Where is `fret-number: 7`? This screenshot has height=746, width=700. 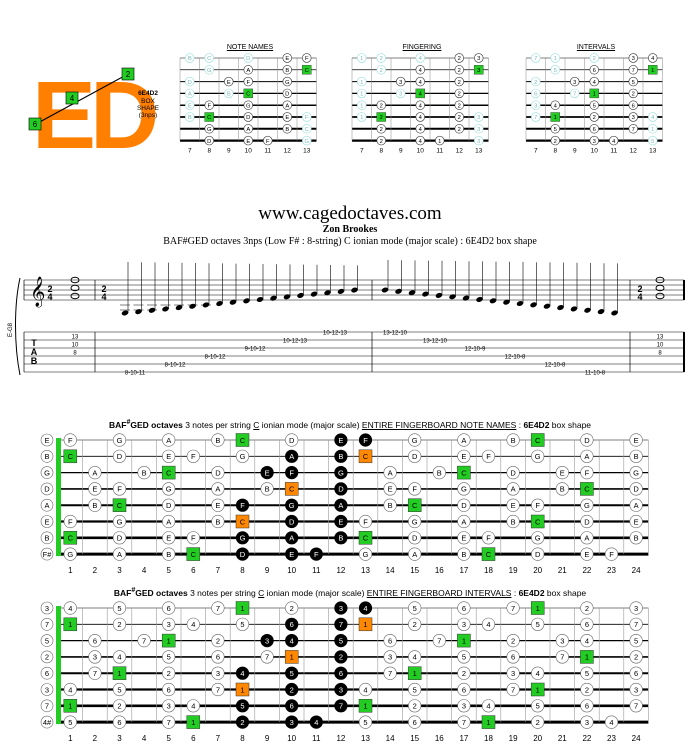
fret-number: 7 is located at coordinates (218, 570).